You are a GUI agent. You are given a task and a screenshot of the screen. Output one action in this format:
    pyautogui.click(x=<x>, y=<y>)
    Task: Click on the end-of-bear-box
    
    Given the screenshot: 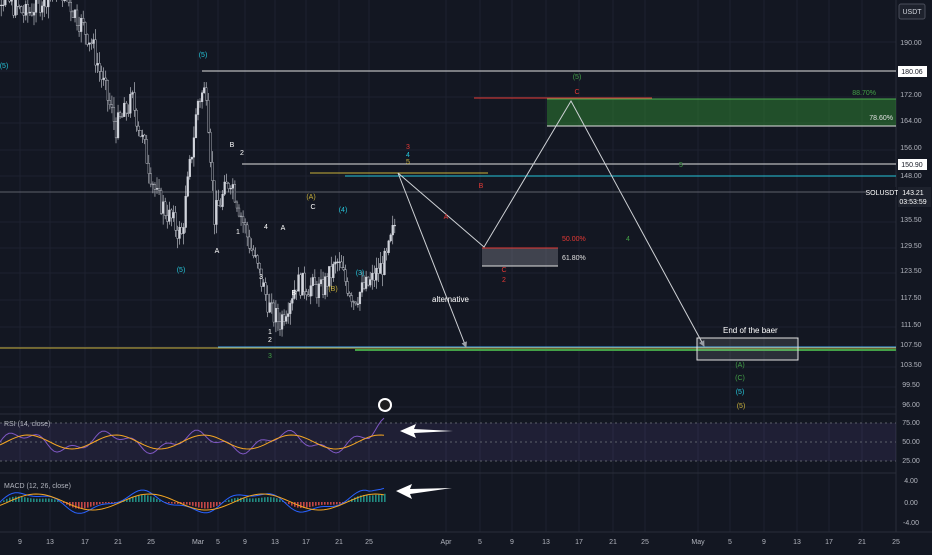 What is the action you would take?
    pyautogui.click(x=747, y=349)
    